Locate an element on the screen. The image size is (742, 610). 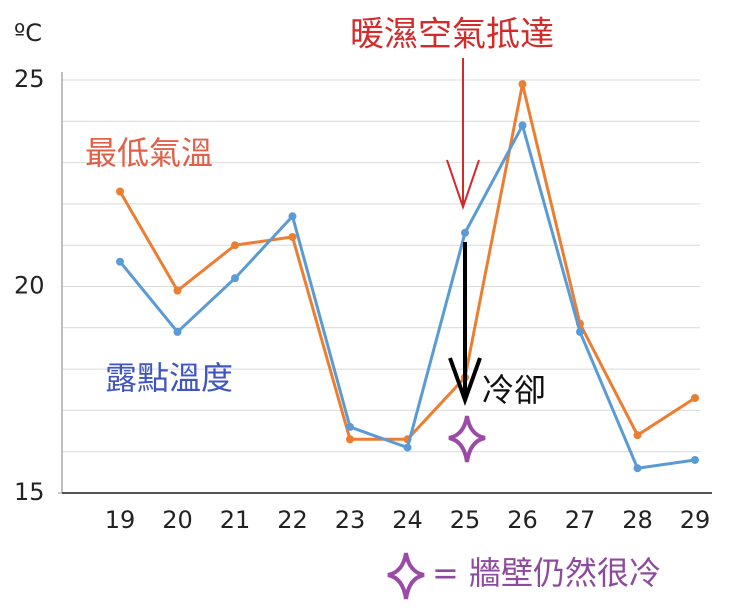
x-tick-label: 25 is located at coordinates (465, 520).